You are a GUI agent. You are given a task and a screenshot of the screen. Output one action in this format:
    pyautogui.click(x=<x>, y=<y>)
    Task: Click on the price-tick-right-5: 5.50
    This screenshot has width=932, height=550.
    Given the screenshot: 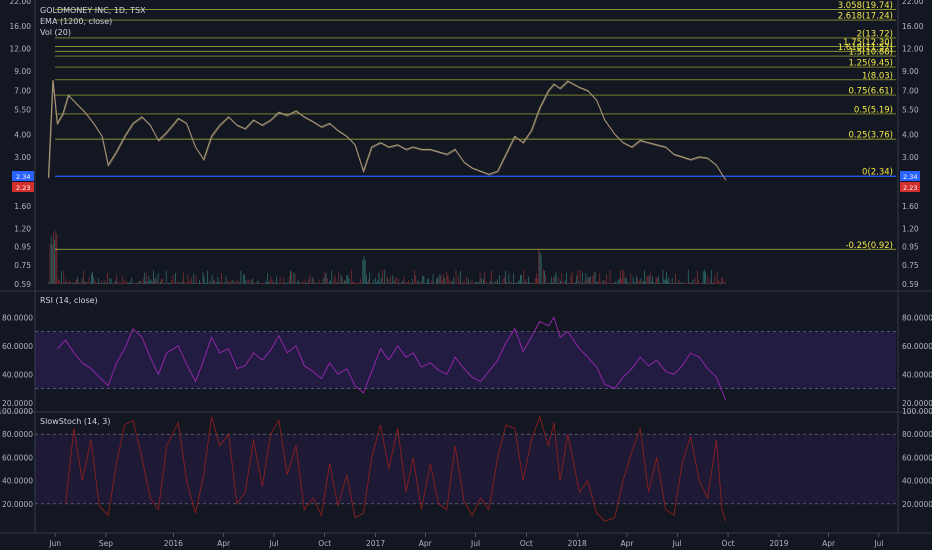 What is the action you would take?
    pyautogui.click(x=910, y=109)
    